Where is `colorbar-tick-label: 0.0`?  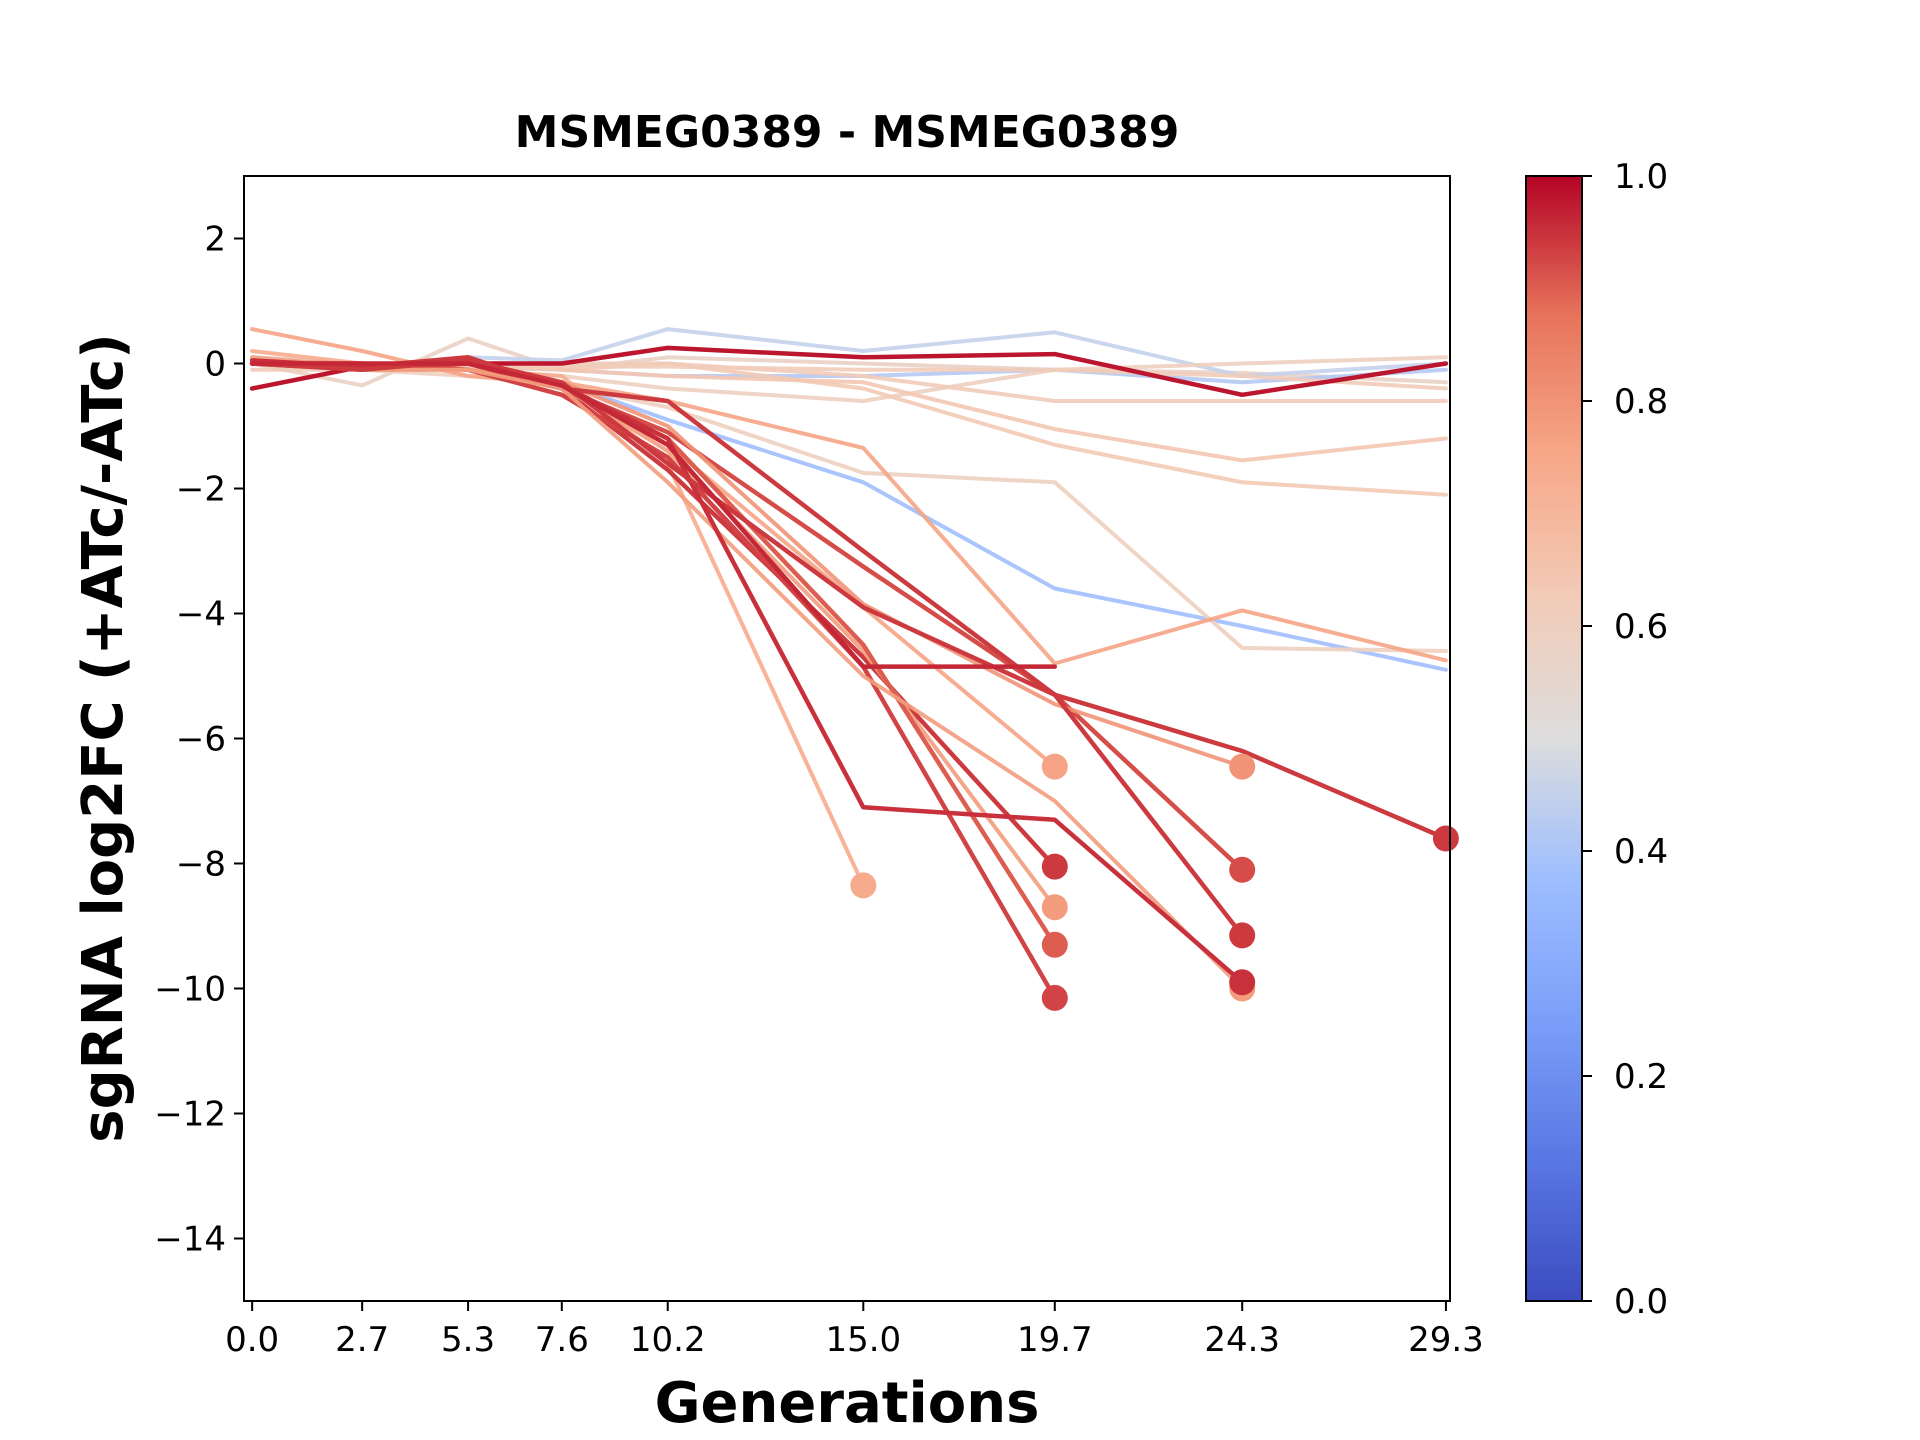 colorbar-tick-label: 0.0 is located at coordinates (1641, 1302).